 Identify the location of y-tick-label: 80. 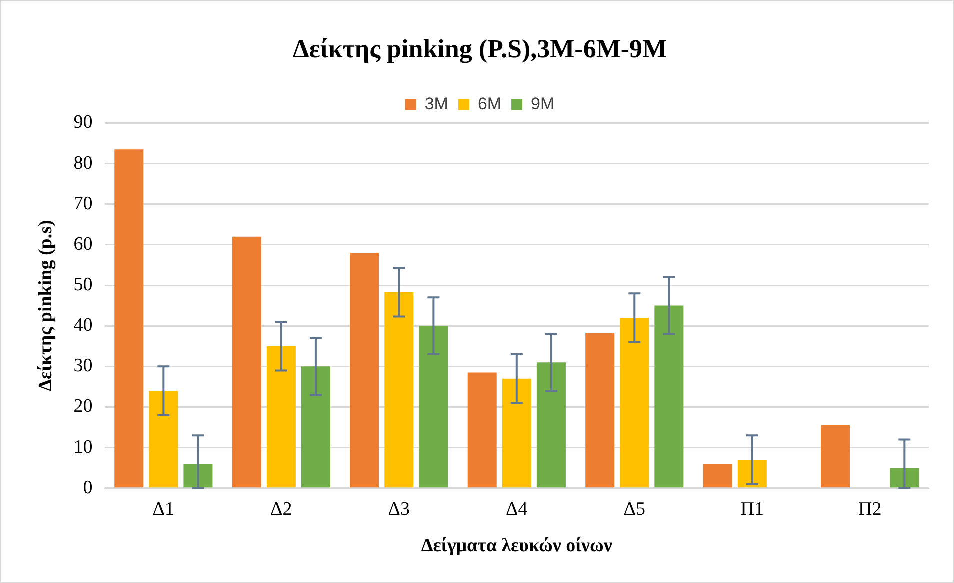
(83, 163).